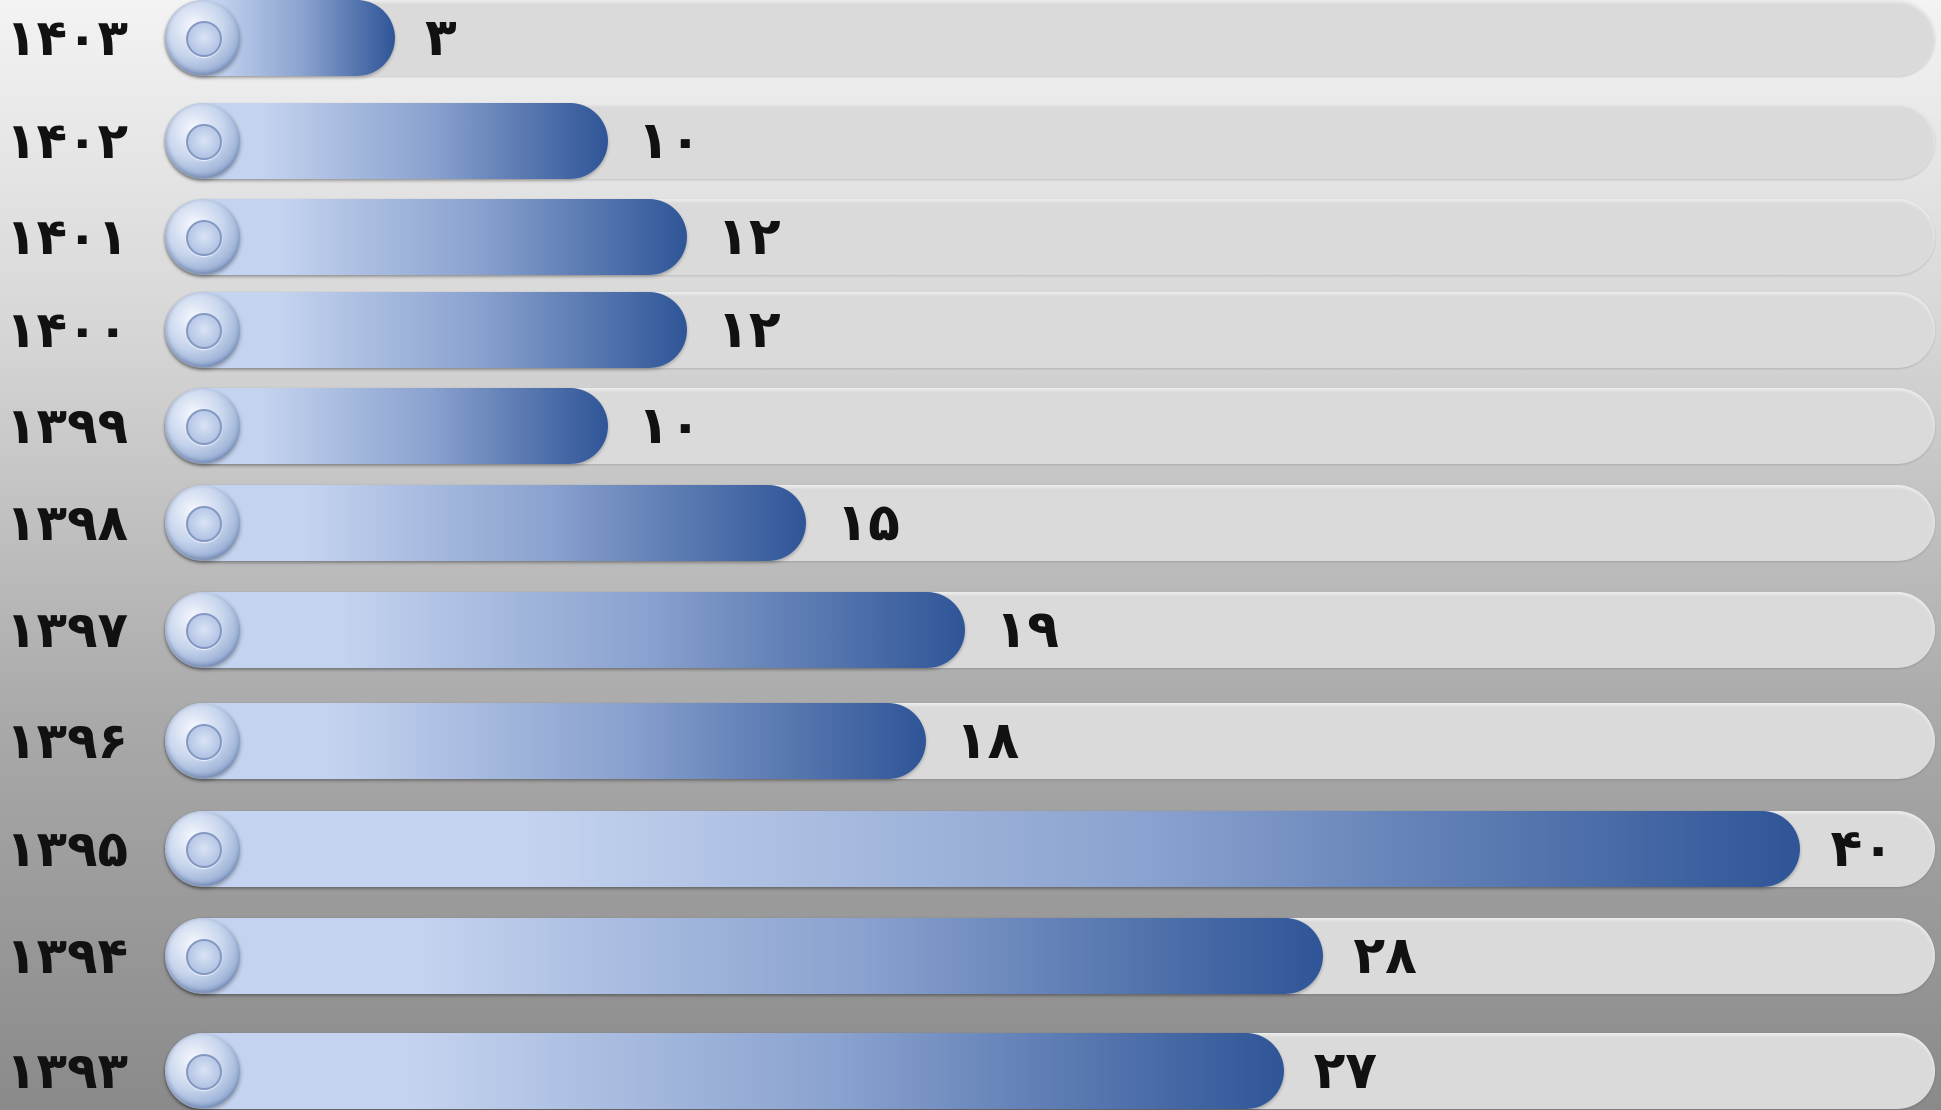  Describe the element at coordinates (868, 523) in the screenshot. I see `data-label: ۱۵` at that location.